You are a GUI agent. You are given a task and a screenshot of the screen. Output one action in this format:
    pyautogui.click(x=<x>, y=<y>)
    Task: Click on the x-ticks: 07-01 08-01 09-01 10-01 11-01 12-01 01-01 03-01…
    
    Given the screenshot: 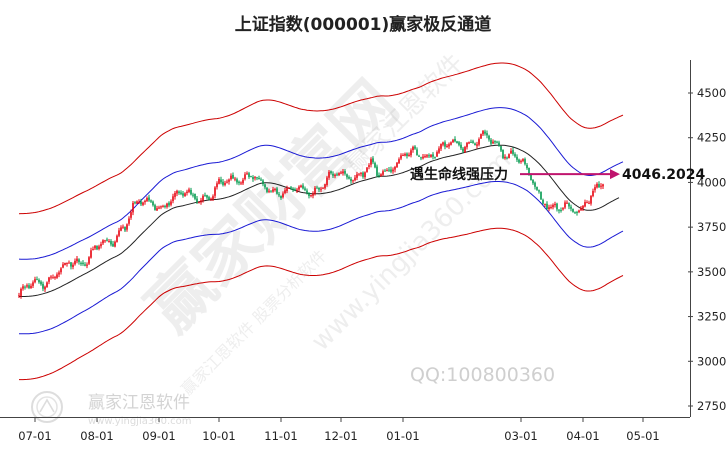 What is the action you would take?
    pyautogui.click(x=339, y=430)
    